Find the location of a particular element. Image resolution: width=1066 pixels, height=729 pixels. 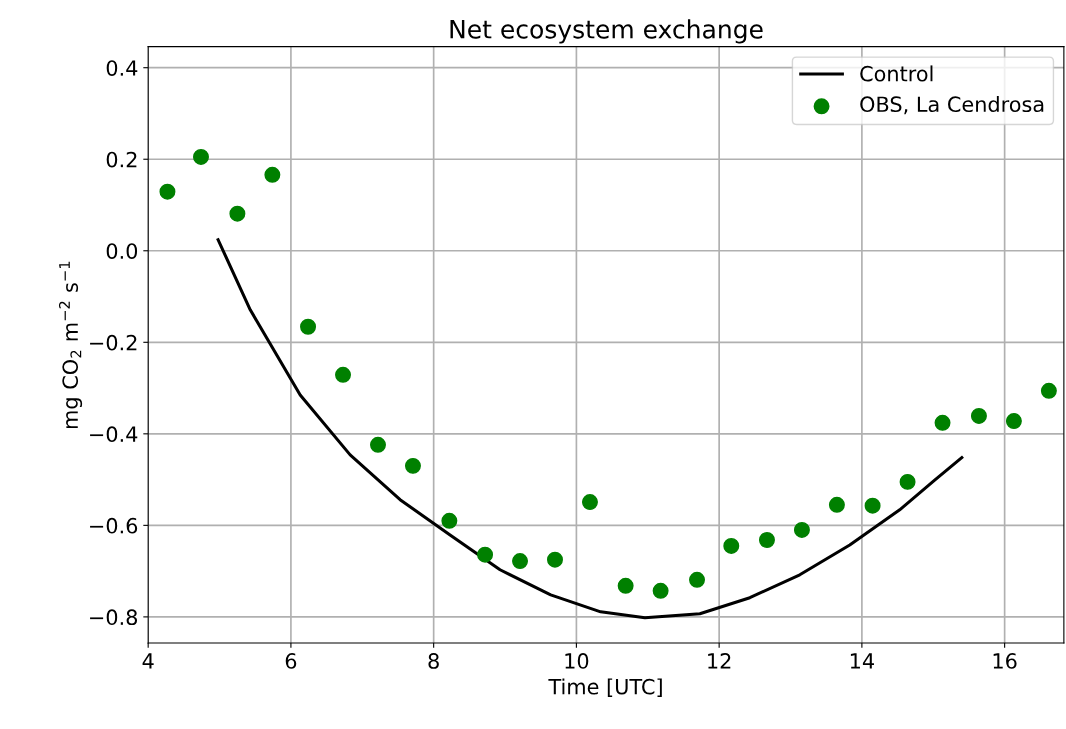

x-tick-label: 8 is located at coordinates (433, 661).